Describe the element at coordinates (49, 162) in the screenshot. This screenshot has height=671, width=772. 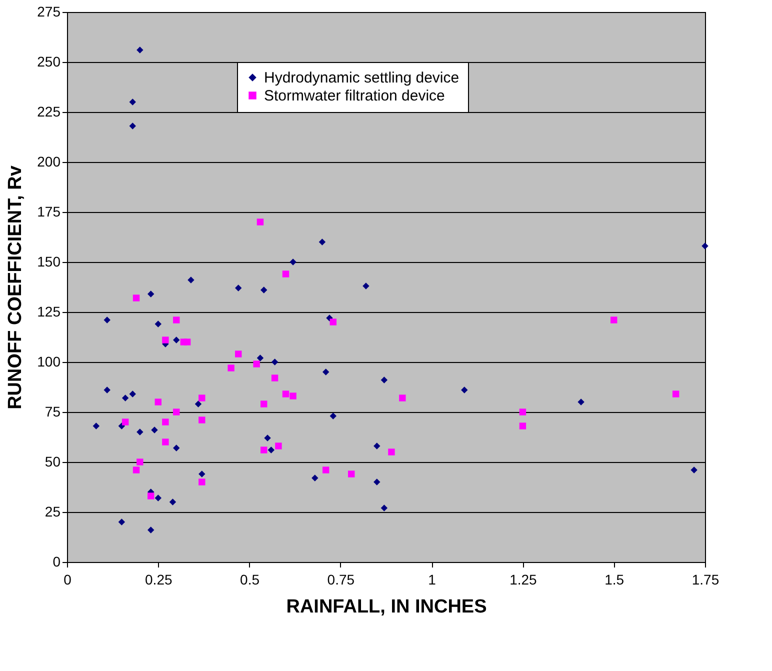
I see `y-tick-label: 200` at that location.